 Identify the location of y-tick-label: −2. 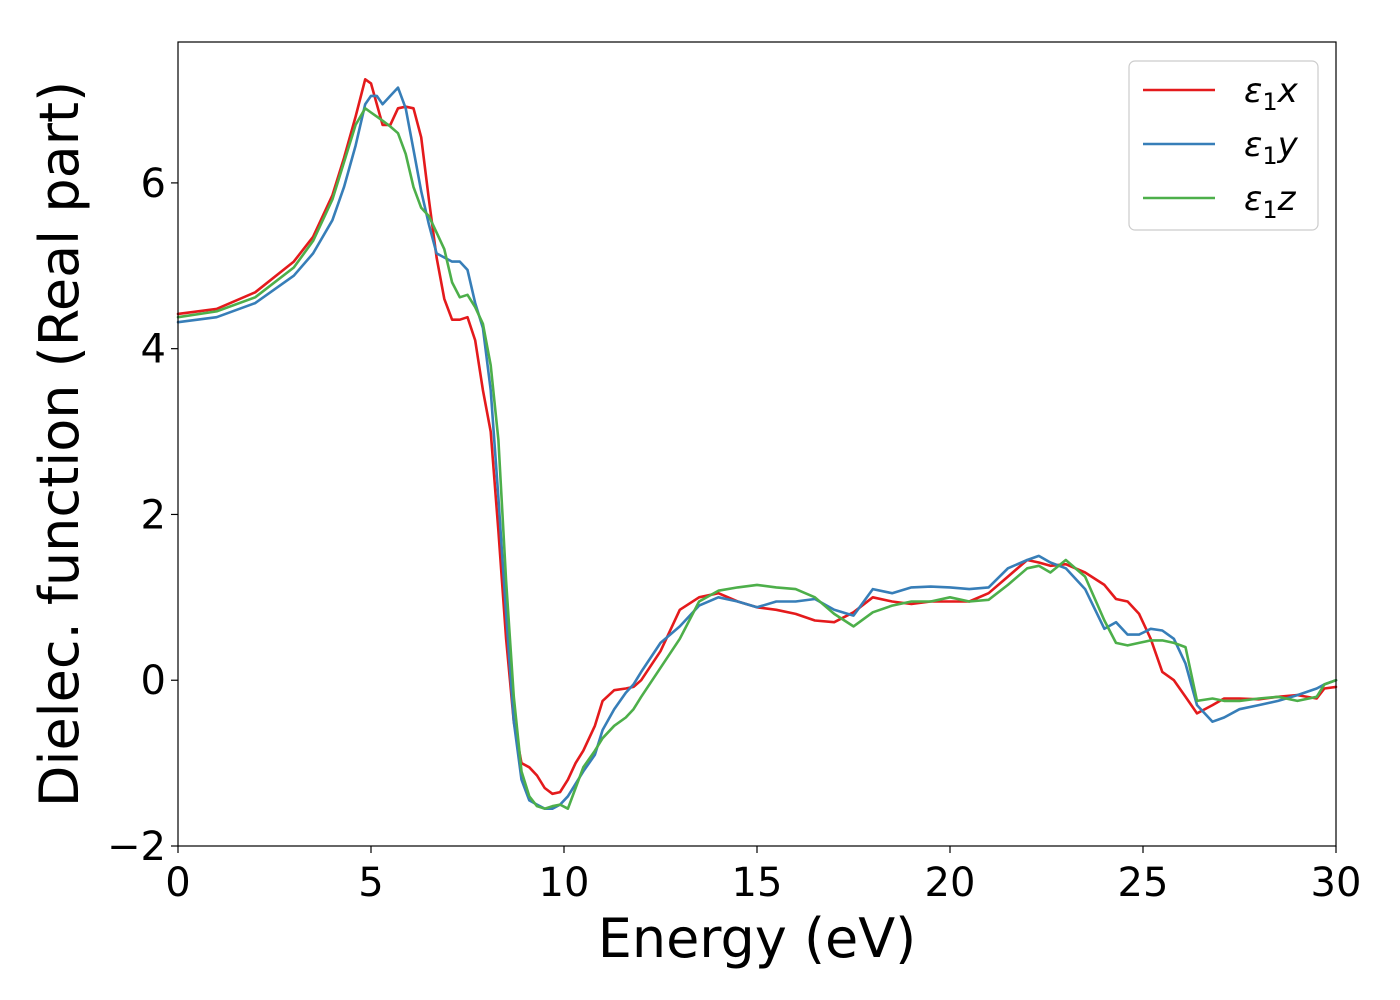
(136, 847).